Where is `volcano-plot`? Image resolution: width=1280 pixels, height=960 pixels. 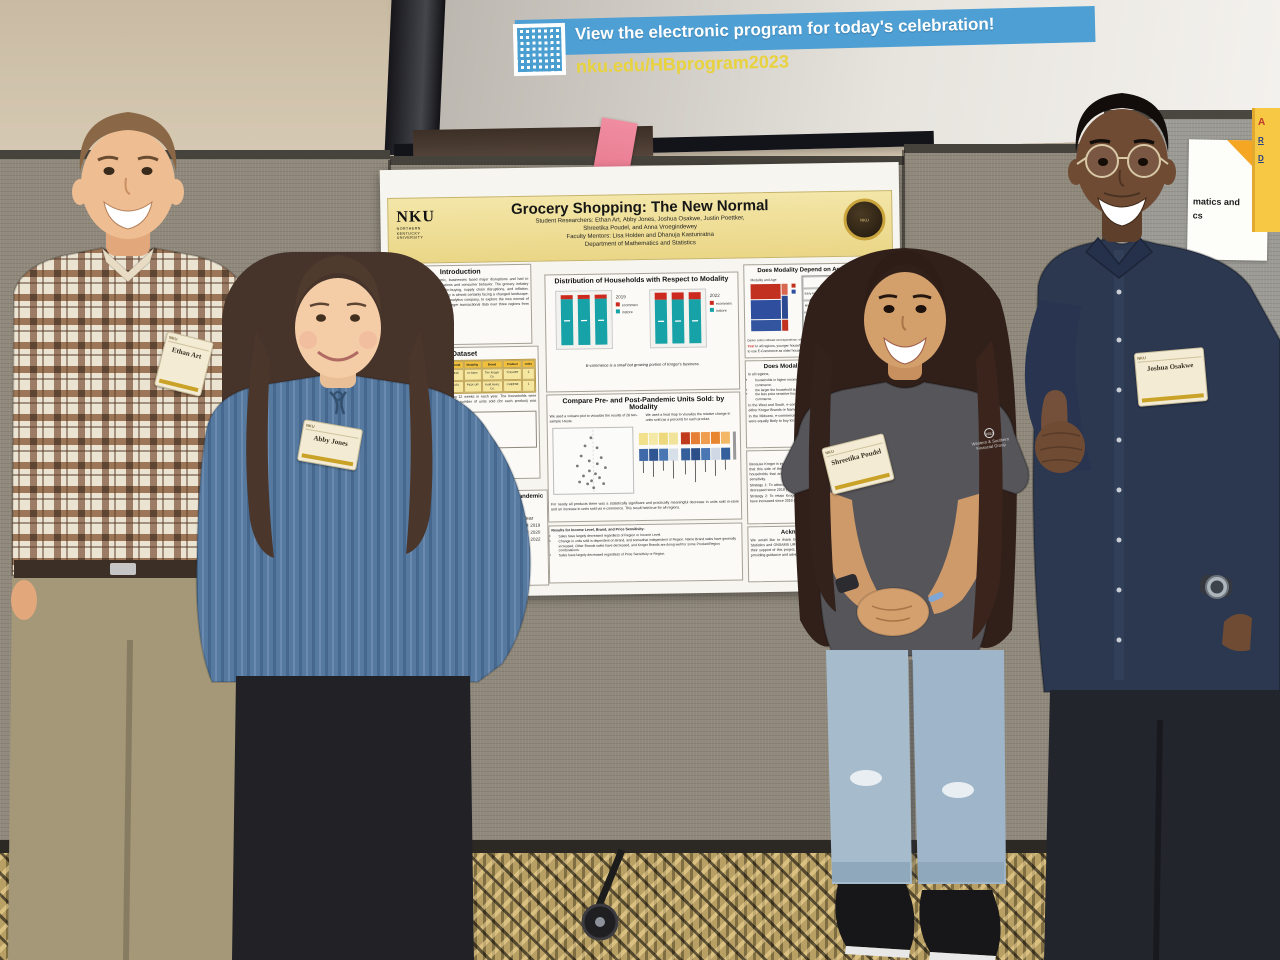
volcano-plot is located at coordinates (593, 460).